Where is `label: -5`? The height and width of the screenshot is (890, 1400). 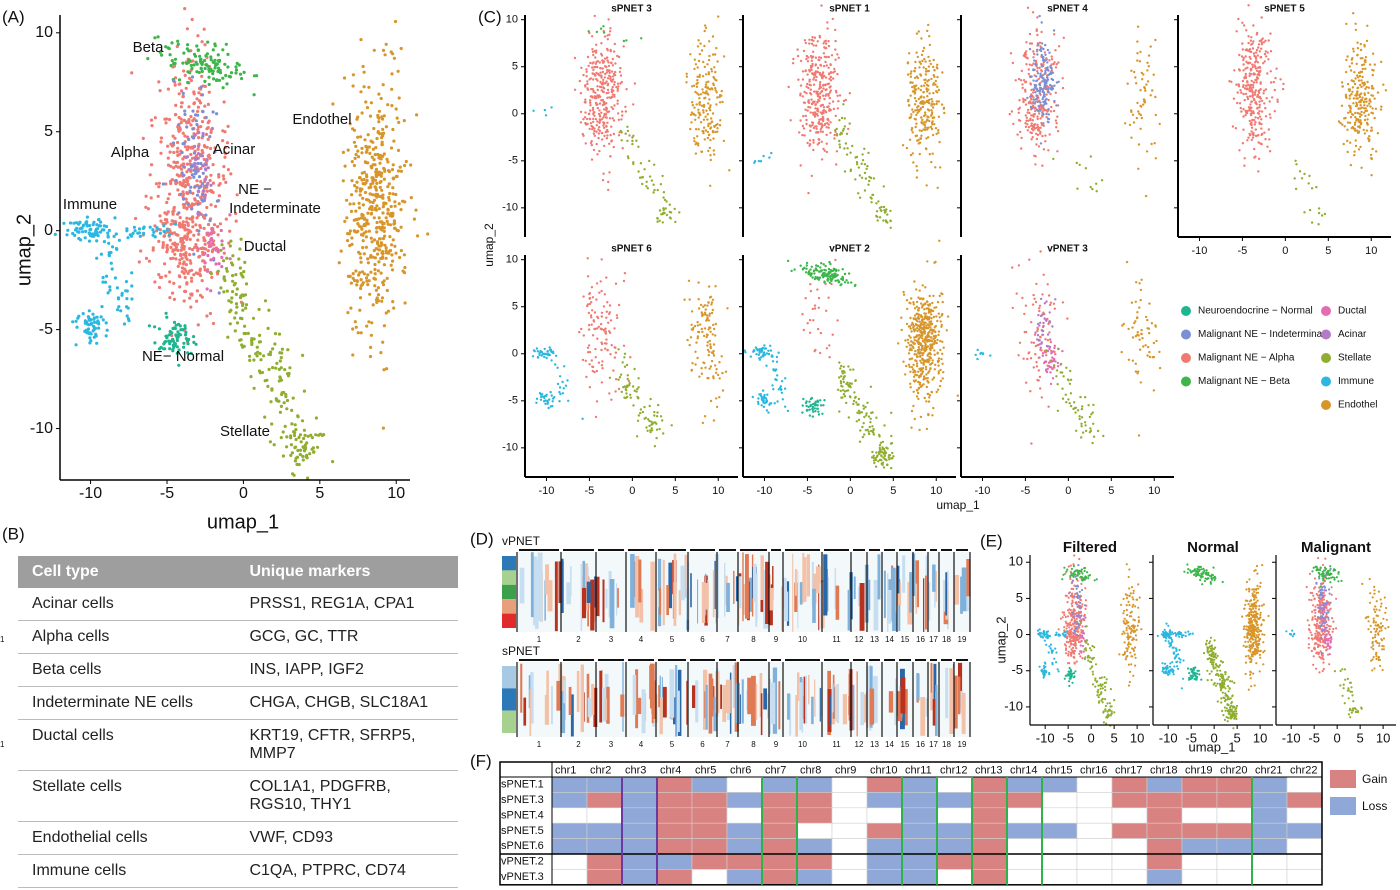 label: -5 is located at coordinates (167, 493).